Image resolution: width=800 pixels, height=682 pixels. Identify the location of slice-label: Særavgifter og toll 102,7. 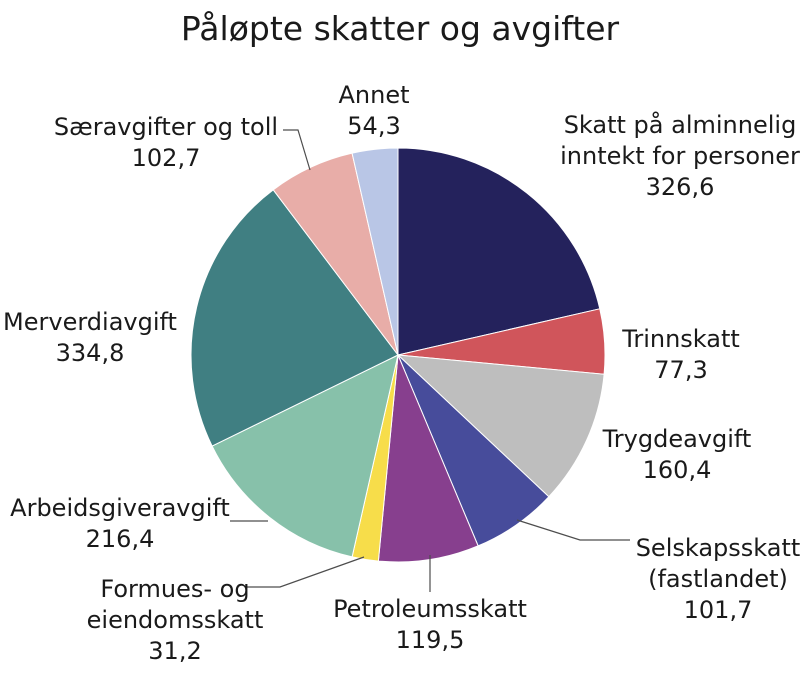
(166, 142).